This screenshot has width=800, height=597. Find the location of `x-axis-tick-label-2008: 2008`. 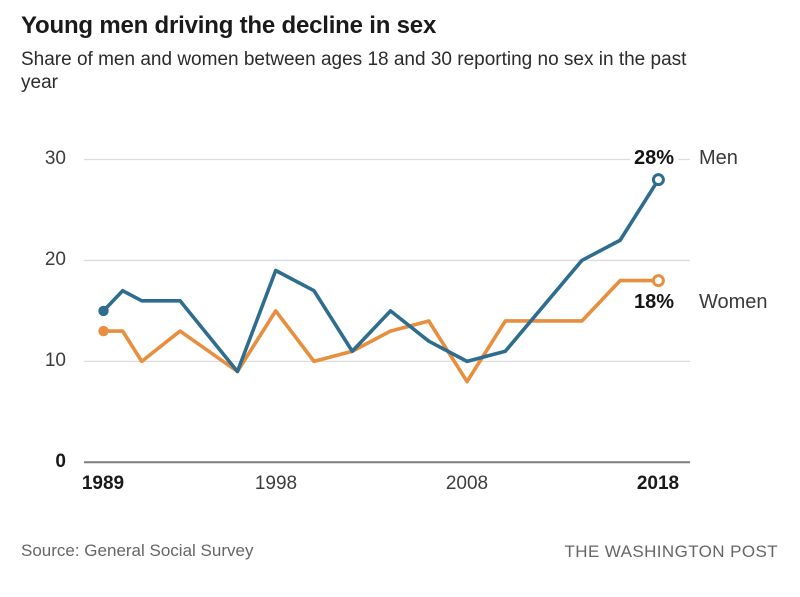

x-axis-tick-label-2008: 2008 is located at coordinates (467, 483).